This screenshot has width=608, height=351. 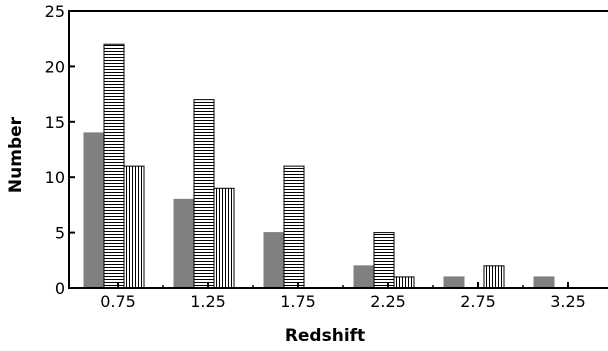 What do you see at coordinates (388, 301) in the screenshot?
I see `x-tick-label: 2.25` at bounding box center [388, 301].